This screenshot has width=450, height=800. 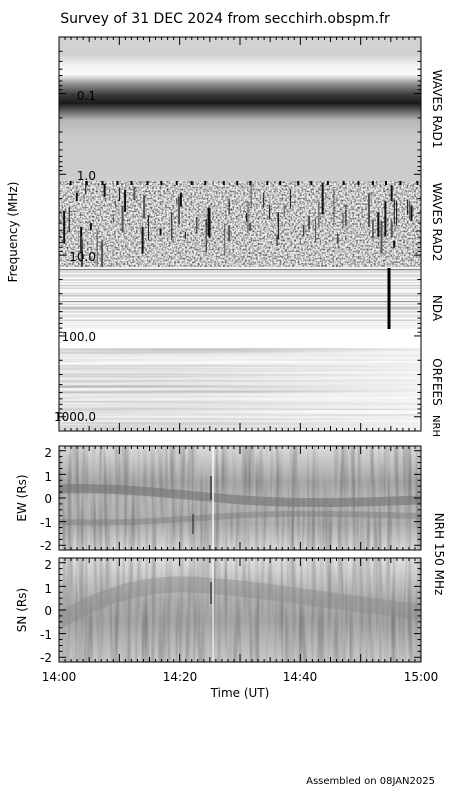 I want to click on nda-lines, so click(x=240, y=298).